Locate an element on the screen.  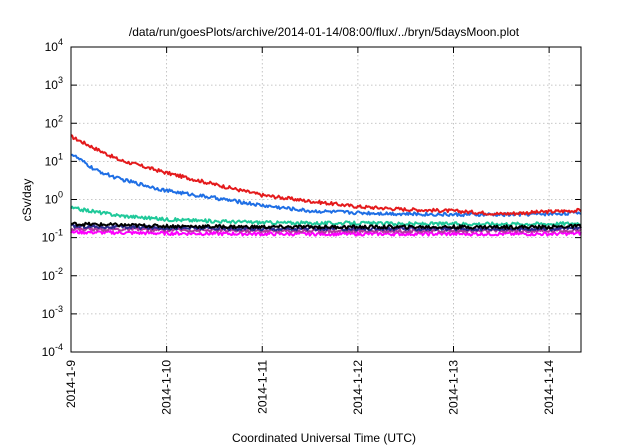
y-axis-label: cSv/day is located at coordinates (27, 200).